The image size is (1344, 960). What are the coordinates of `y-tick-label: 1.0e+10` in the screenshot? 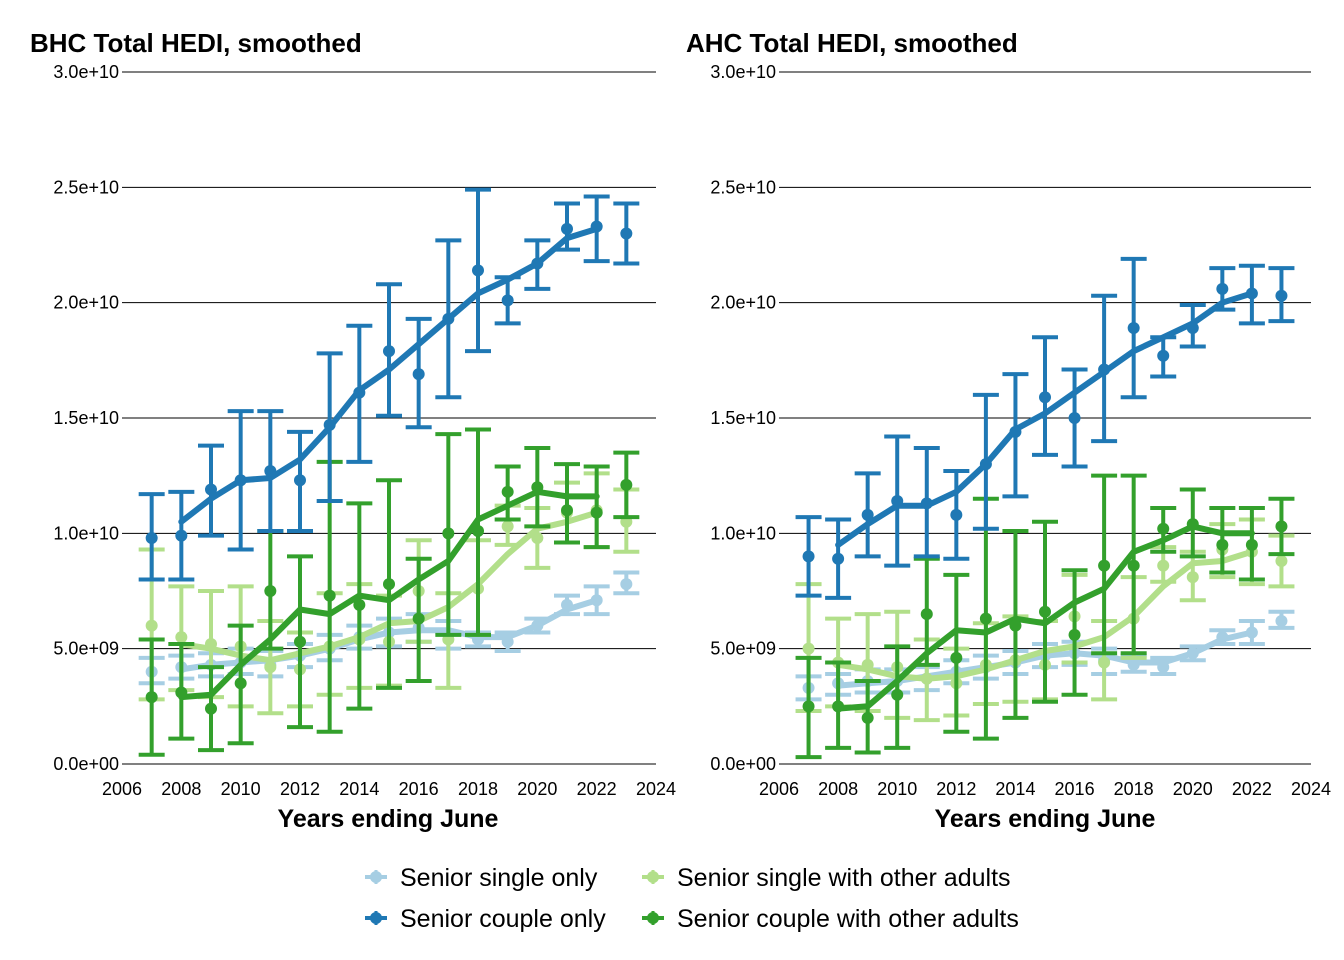 It's located at (86, 533).